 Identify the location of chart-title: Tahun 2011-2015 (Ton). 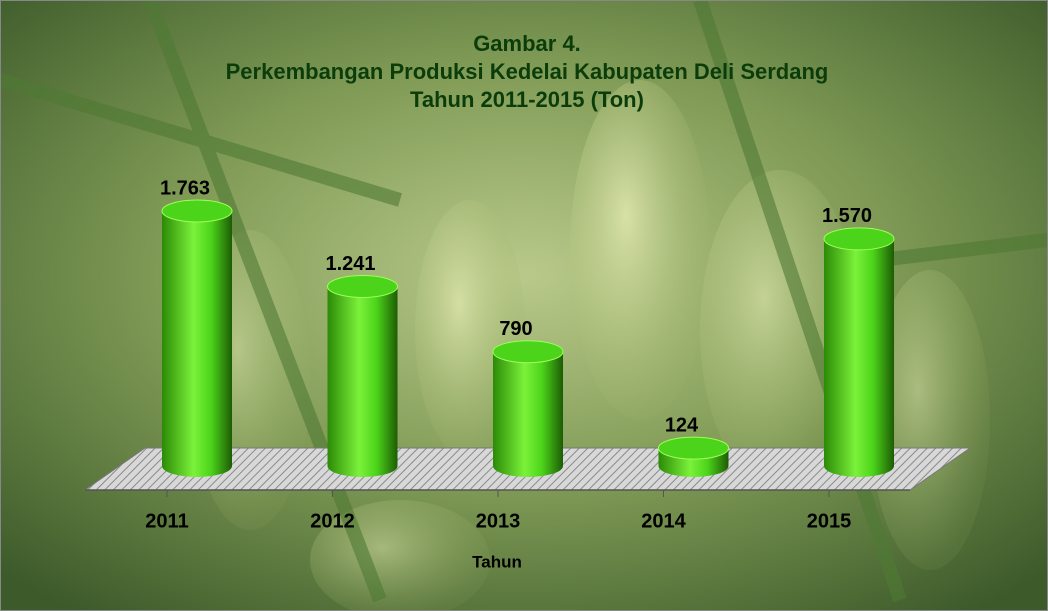
(527, 99).